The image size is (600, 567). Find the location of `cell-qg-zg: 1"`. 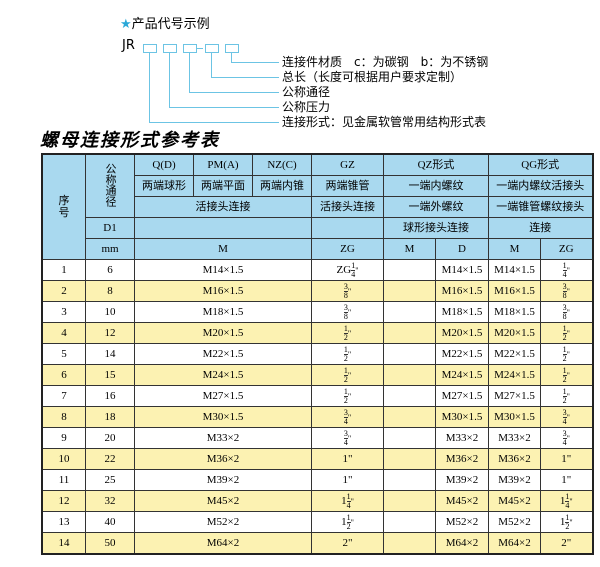

cell-qg-zg: 1" is located at coordinates (566, 459).